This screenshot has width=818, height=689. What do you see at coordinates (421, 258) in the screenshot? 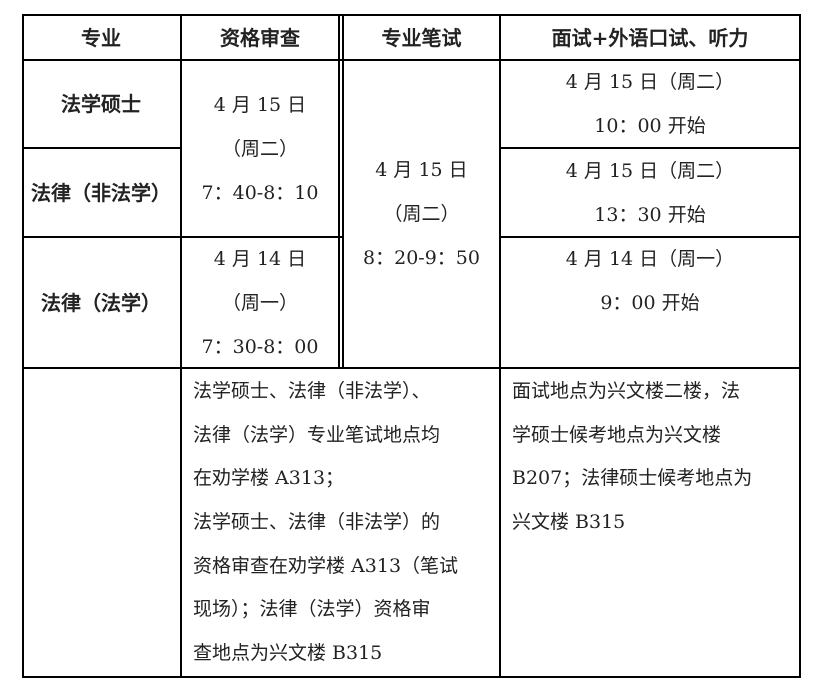
I see `time: 8：20-9：50` at bounding box center [421, 258].